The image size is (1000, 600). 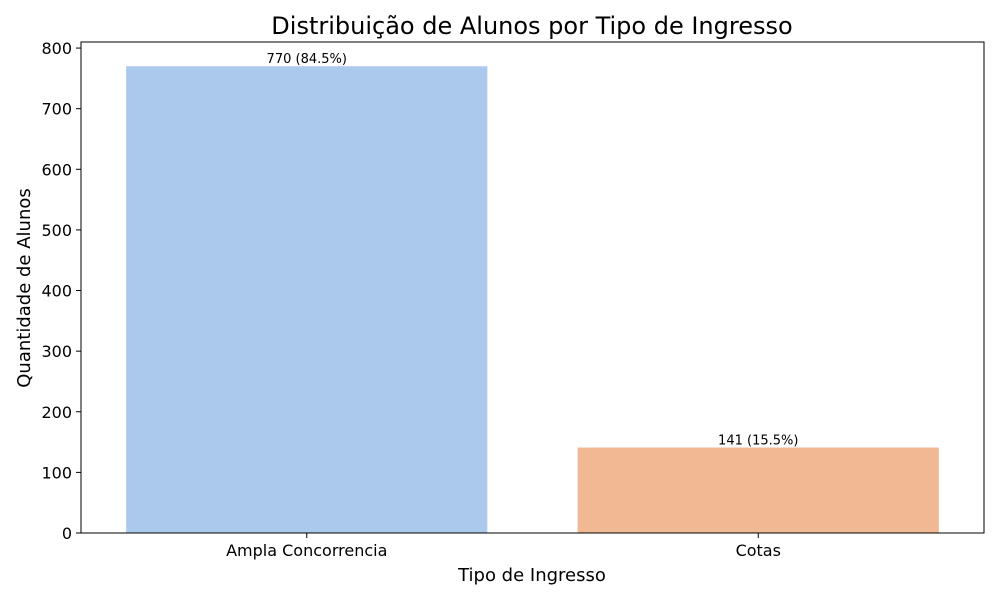 I want to click on bar-data-label: 141 (15.5%), so click(x=758, y=441).